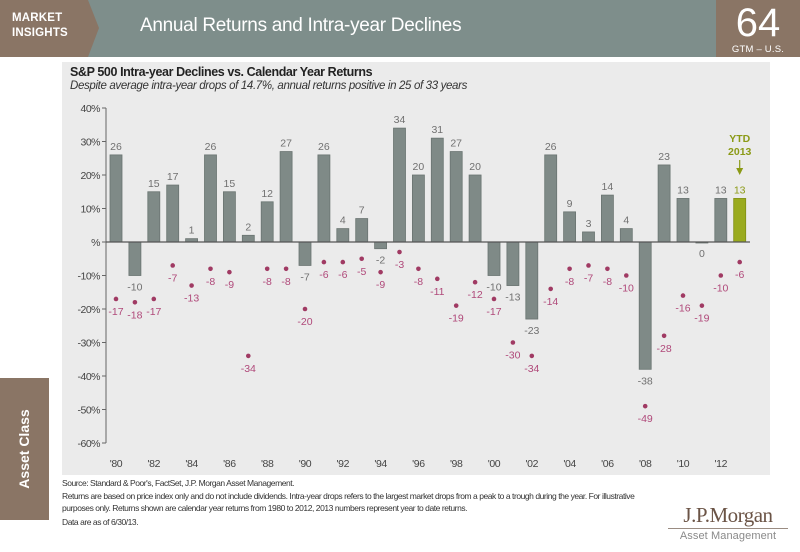 This screenshot has width=800, height=552. Describe the element at coordinates (304, 322) in the screenshot. I see `decline-label: -20` at that location.